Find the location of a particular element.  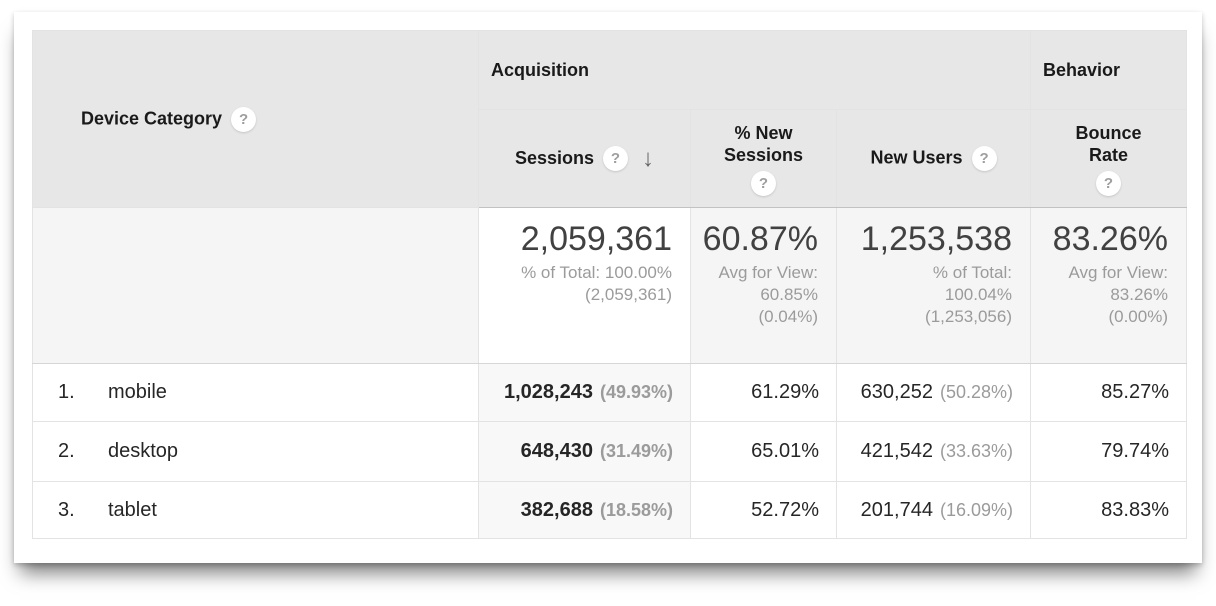

new-users-percent: (16.09%) is located at coordinates (976, 509).